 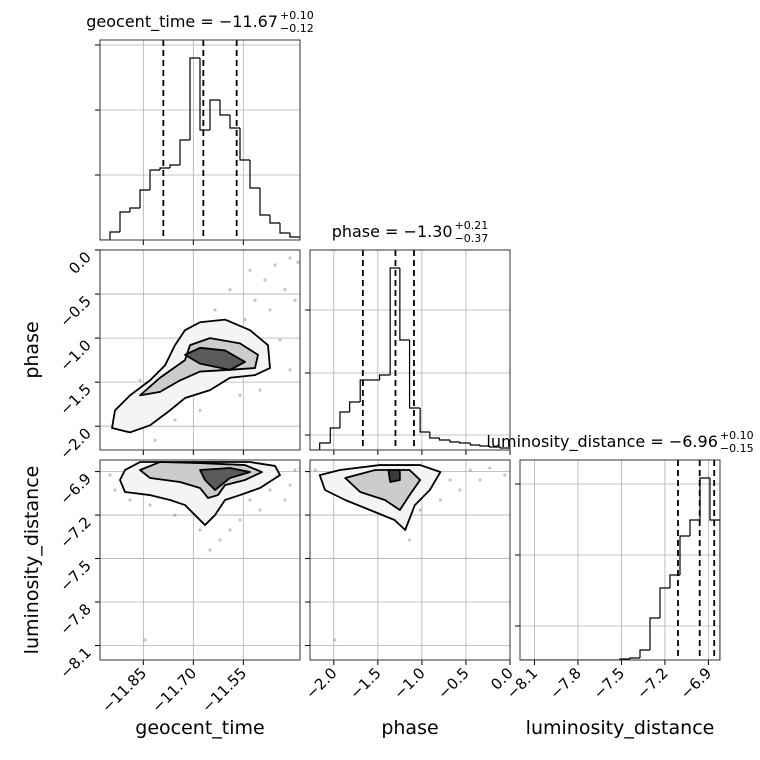 What do you see at coordinates (392, 231) in the screenshot?
I see `panel-title: phase = −1.30` at bounding box center [392, 231].